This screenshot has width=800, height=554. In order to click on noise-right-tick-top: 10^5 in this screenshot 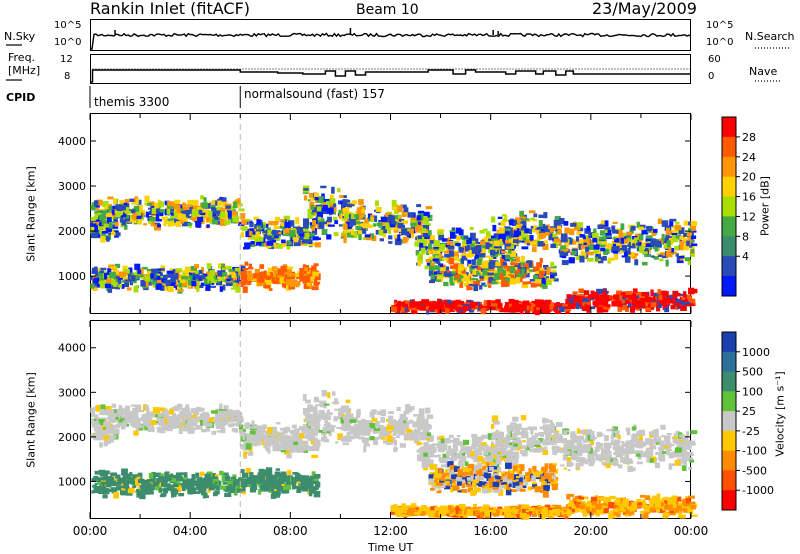, I will do `click(720, 25)`.